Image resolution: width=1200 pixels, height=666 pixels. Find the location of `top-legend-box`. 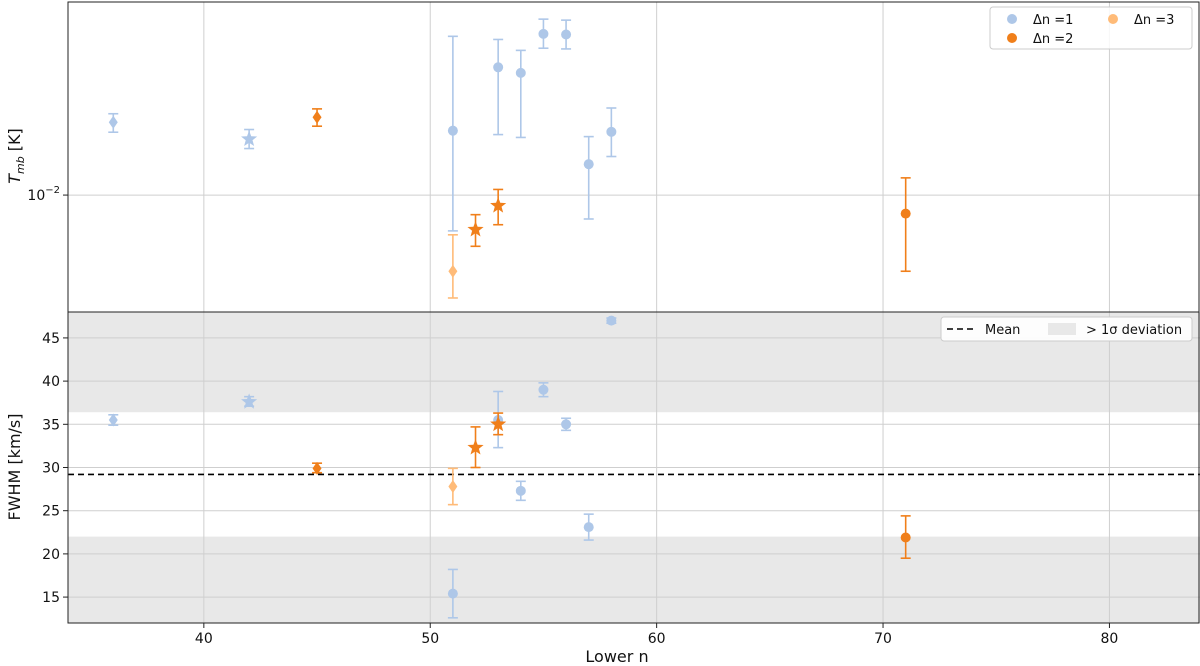

top-legend-box is located at coordinates (1091, 28).